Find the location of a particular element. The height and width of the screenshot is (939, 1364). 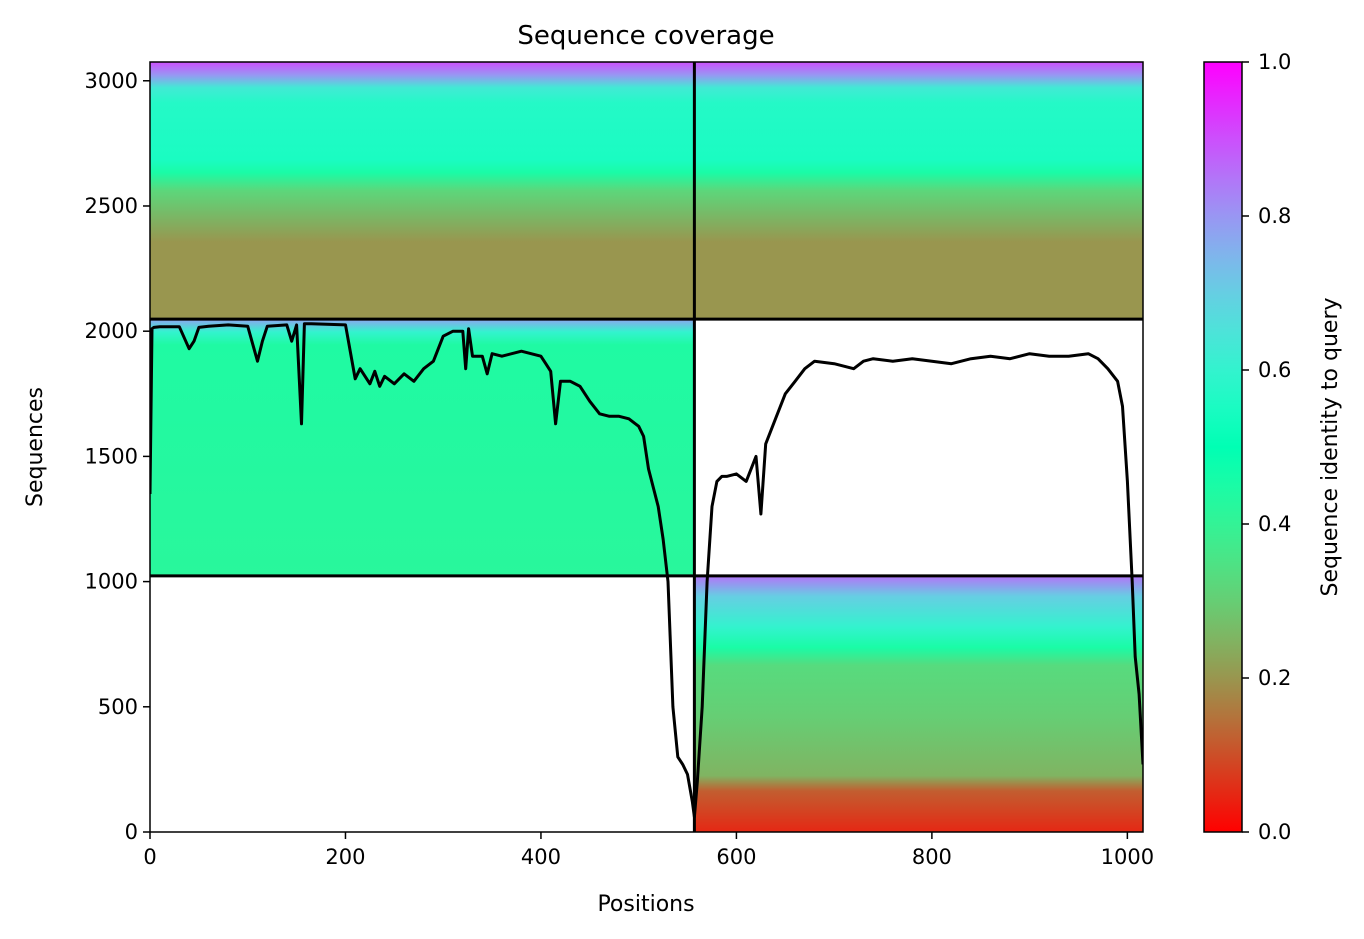

y-axis-label: Sequences is located at coordinates (35, 447).